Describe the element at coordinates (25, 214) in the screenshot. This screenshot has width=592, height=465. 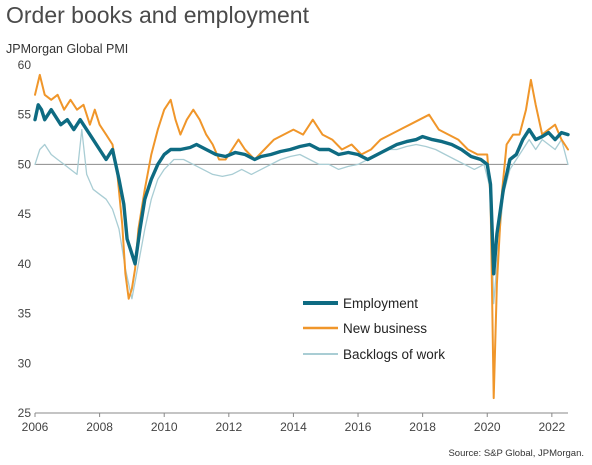
I see `y-tick-label: 45` at that location.